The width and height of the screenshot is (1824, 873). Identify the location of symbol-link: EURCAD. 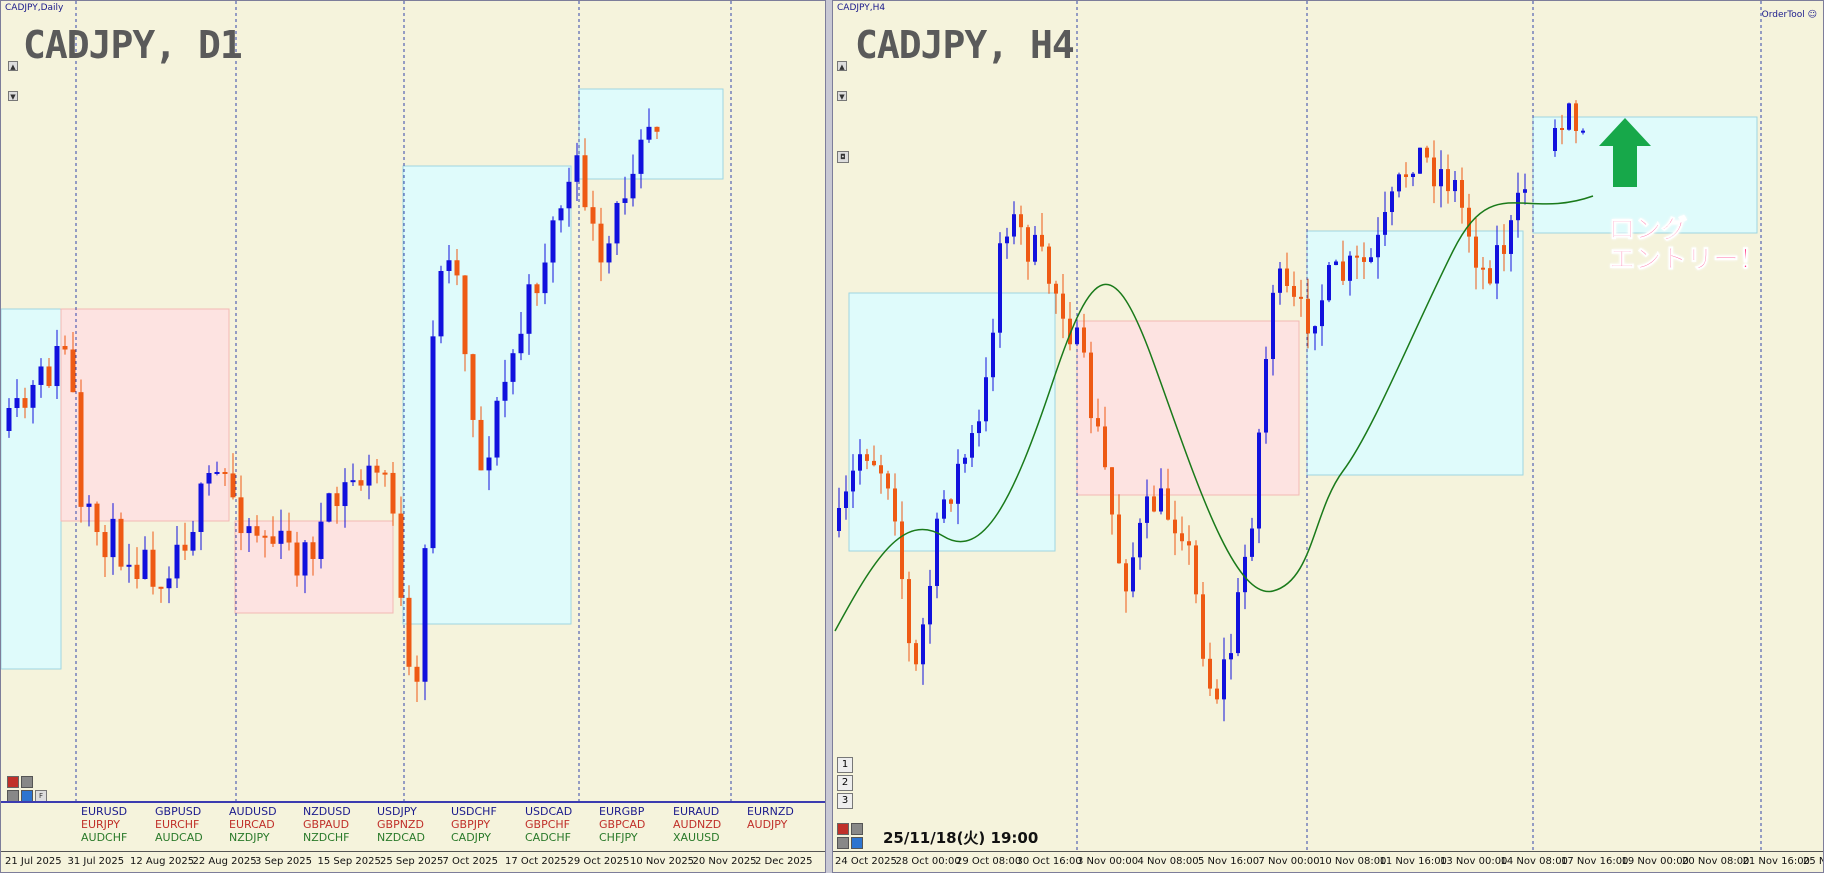
(252, 824).